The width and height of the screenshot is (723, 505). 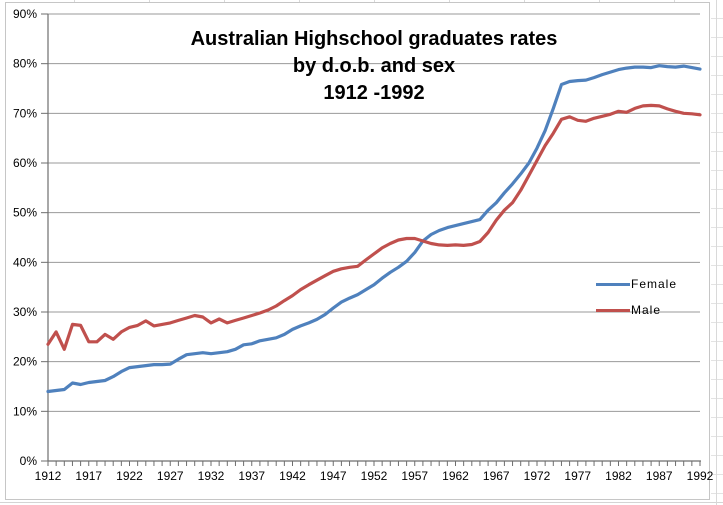 I want to click on y-tick-label: 40%, so click(x=25, y=262).